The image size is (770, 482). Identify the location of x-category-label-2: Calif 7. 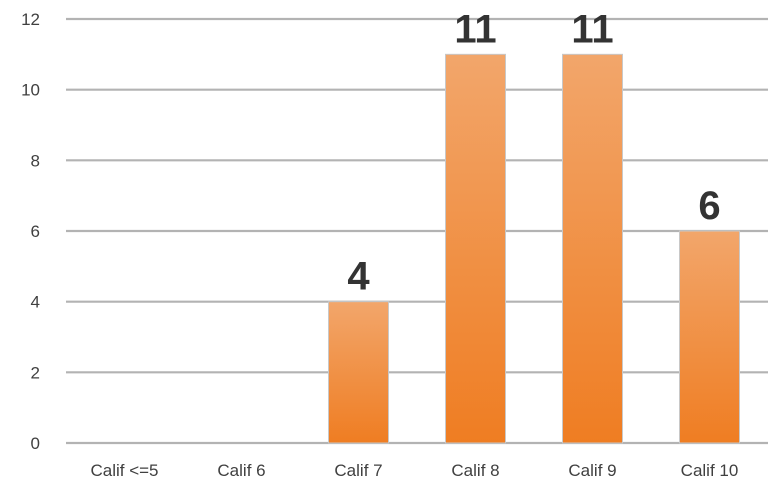
(358, 470).